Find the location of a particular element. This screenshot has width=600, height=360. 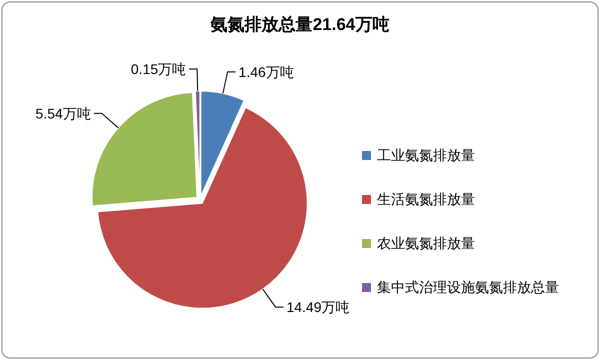

legend-label: 生活氨氮排放量 is located at coordinates (426, 199).